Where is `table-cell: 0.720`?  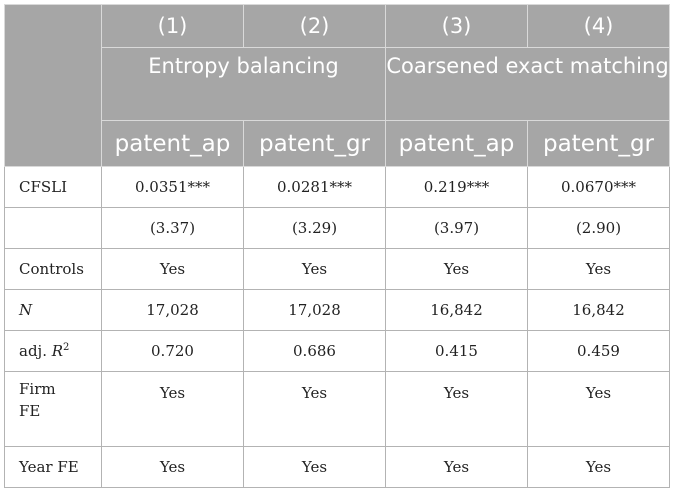
table-cell: 0.720 is located at coordinates (172, 351).